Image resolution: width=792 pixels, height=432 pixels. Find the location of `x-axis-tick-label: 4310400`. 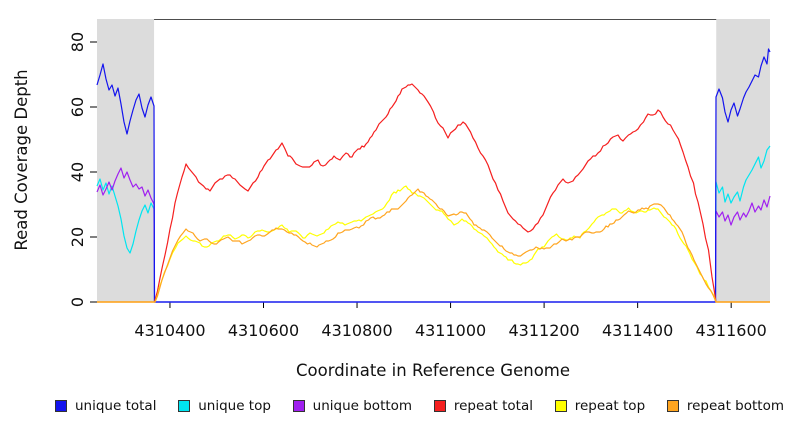

x-axis-tick-label: 4310400 is located at coordinates (169, 330).